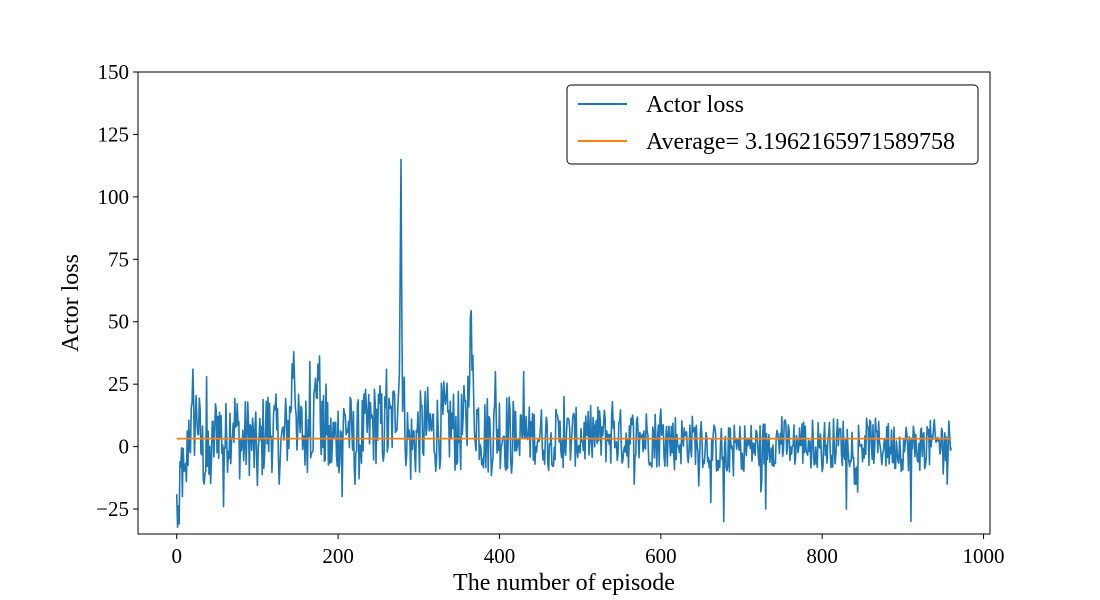 Image resolution: width=1100 pixels, height=600 pixels. What do you see at coordinates (695, 105) in the screenshot?
I see `legend-label-actor-loss: Actor loss` at bounding box center [695, 105].